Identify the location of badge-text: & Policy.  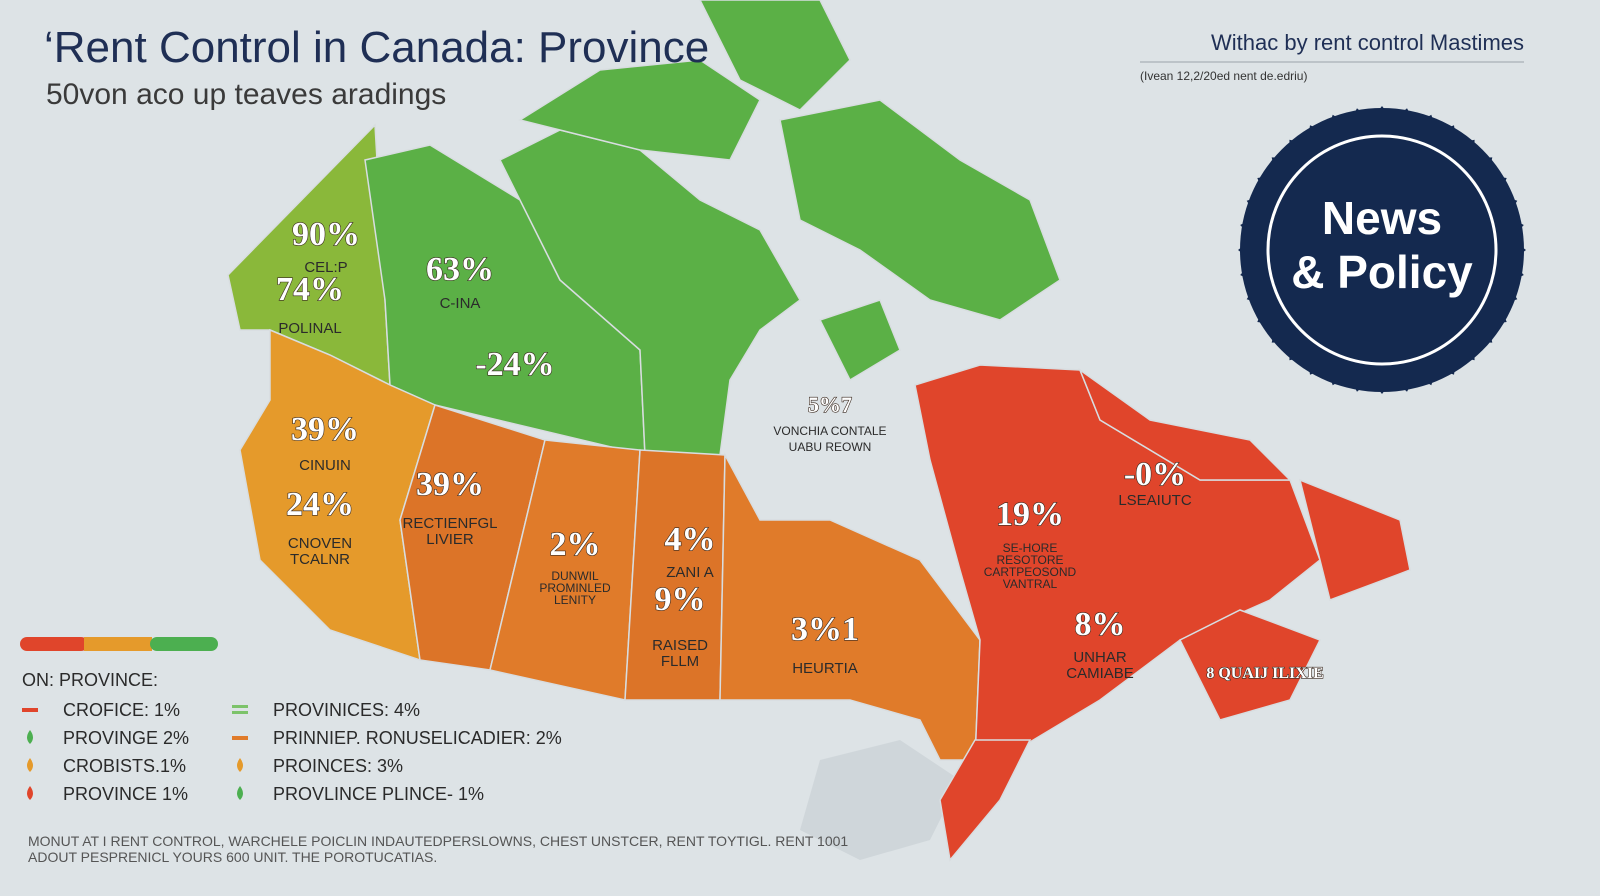
(1382, 272).